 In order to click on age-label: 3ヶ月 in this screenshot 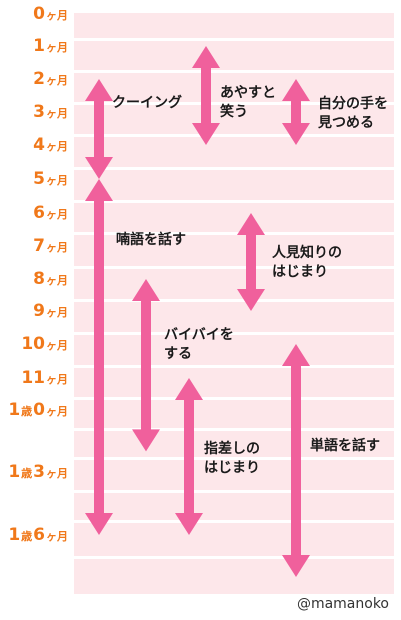, I will do `click(34, 113)`.